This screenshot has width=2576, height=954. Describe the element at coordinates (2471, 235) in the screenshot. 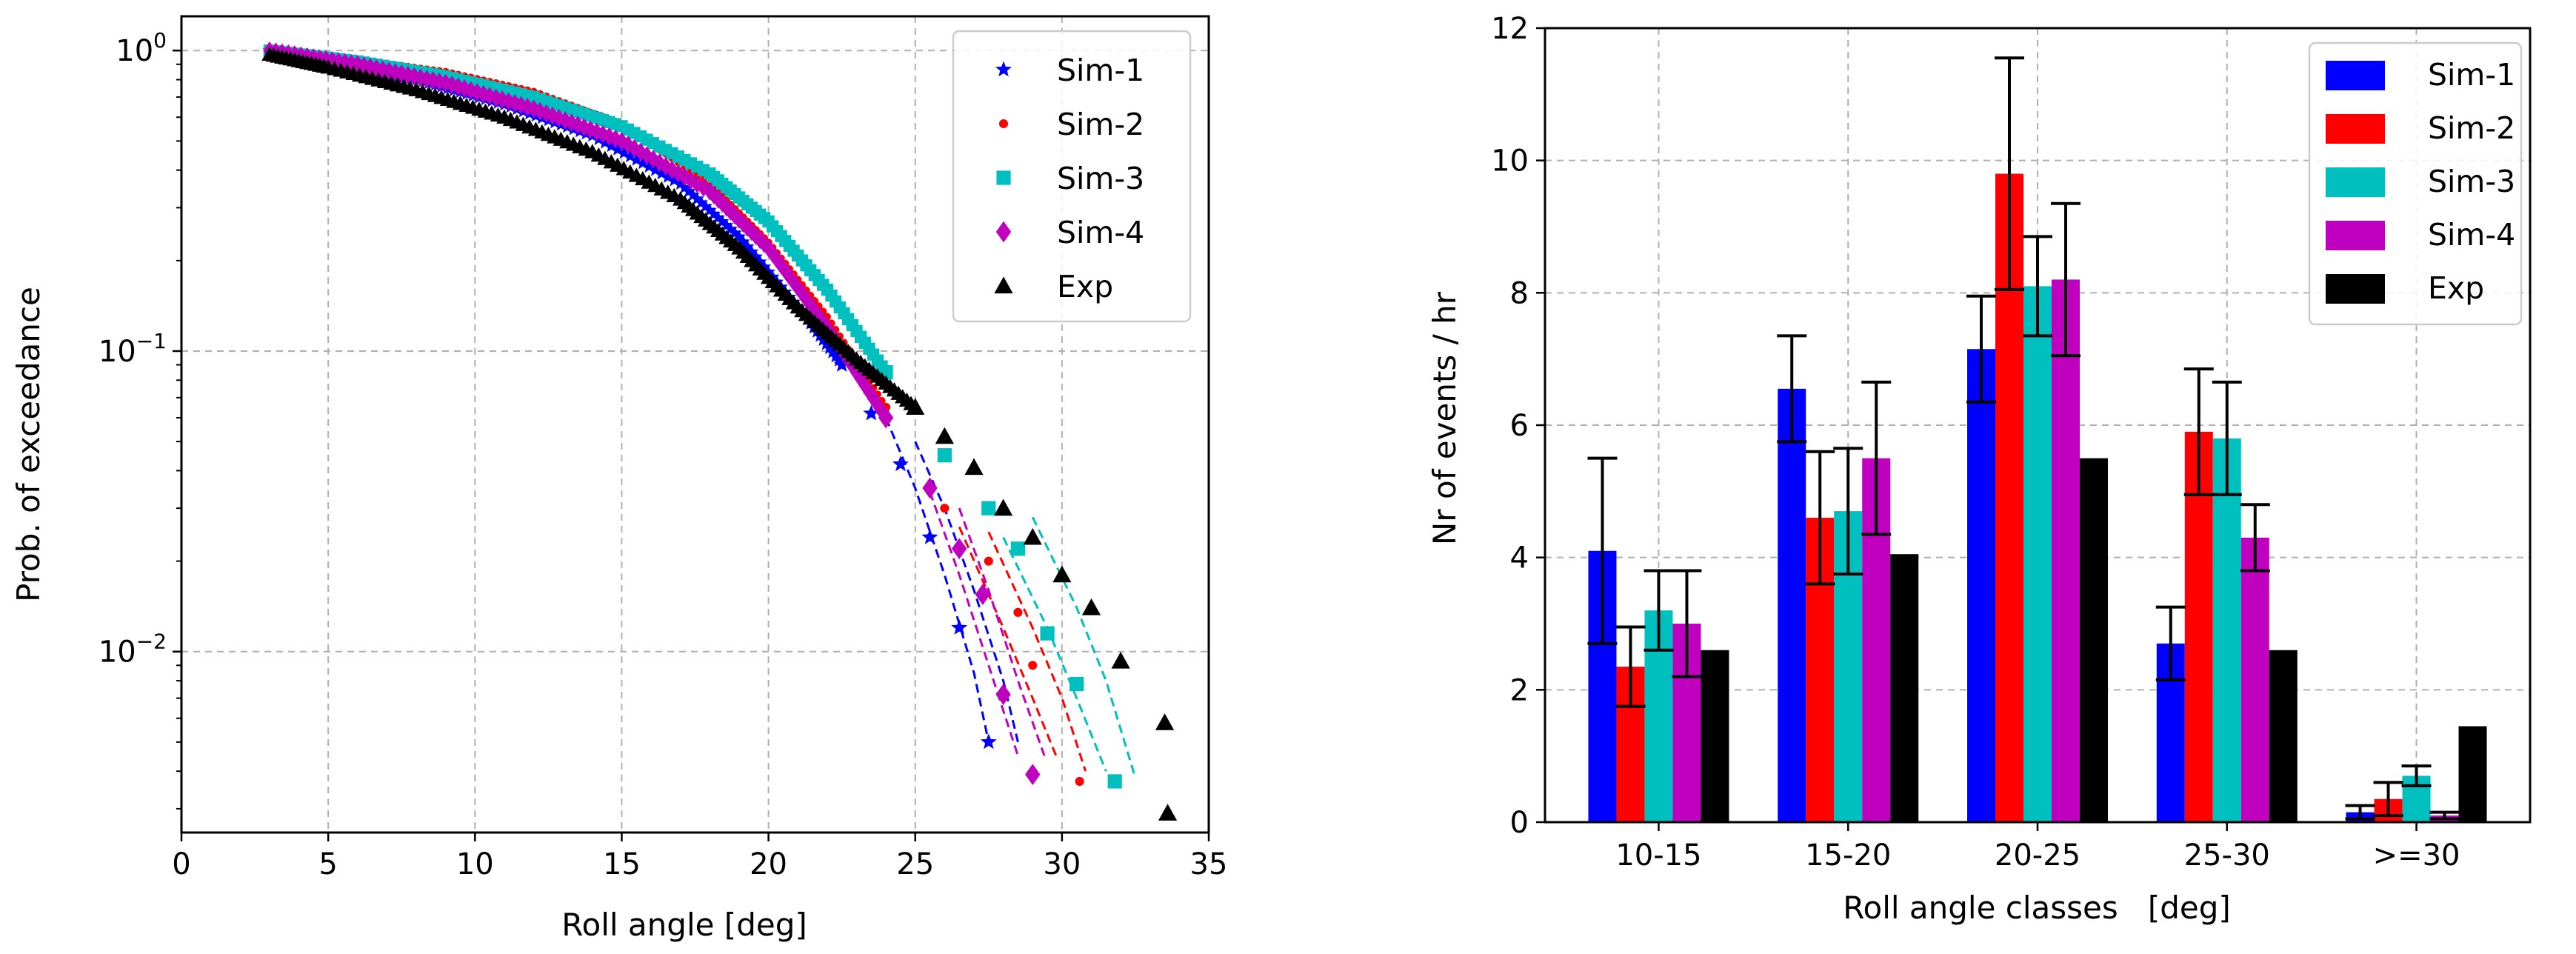

I see `events-legend-label: Sim-4` at that location.